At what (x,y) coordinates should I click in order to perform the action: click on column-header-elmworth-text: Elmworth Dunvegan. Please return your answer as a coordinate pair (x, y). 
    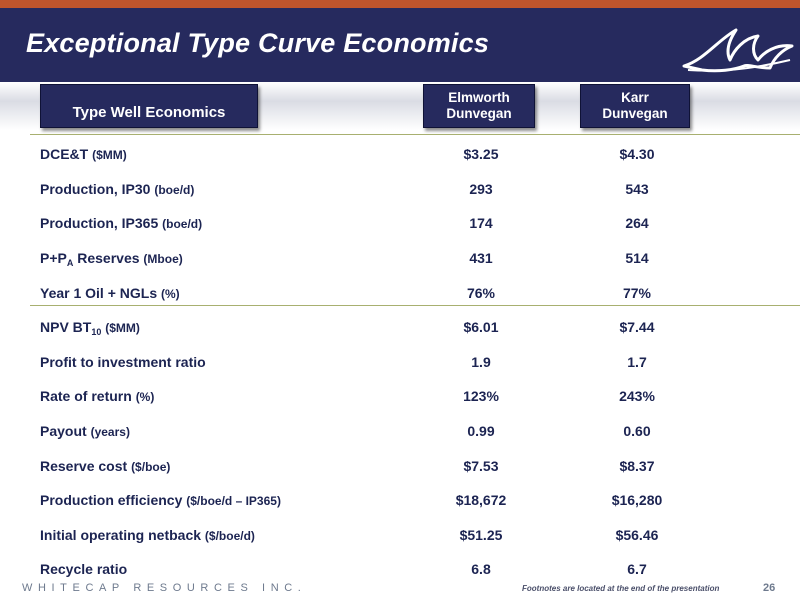
    Looking at the image, I should click on (478, 106).